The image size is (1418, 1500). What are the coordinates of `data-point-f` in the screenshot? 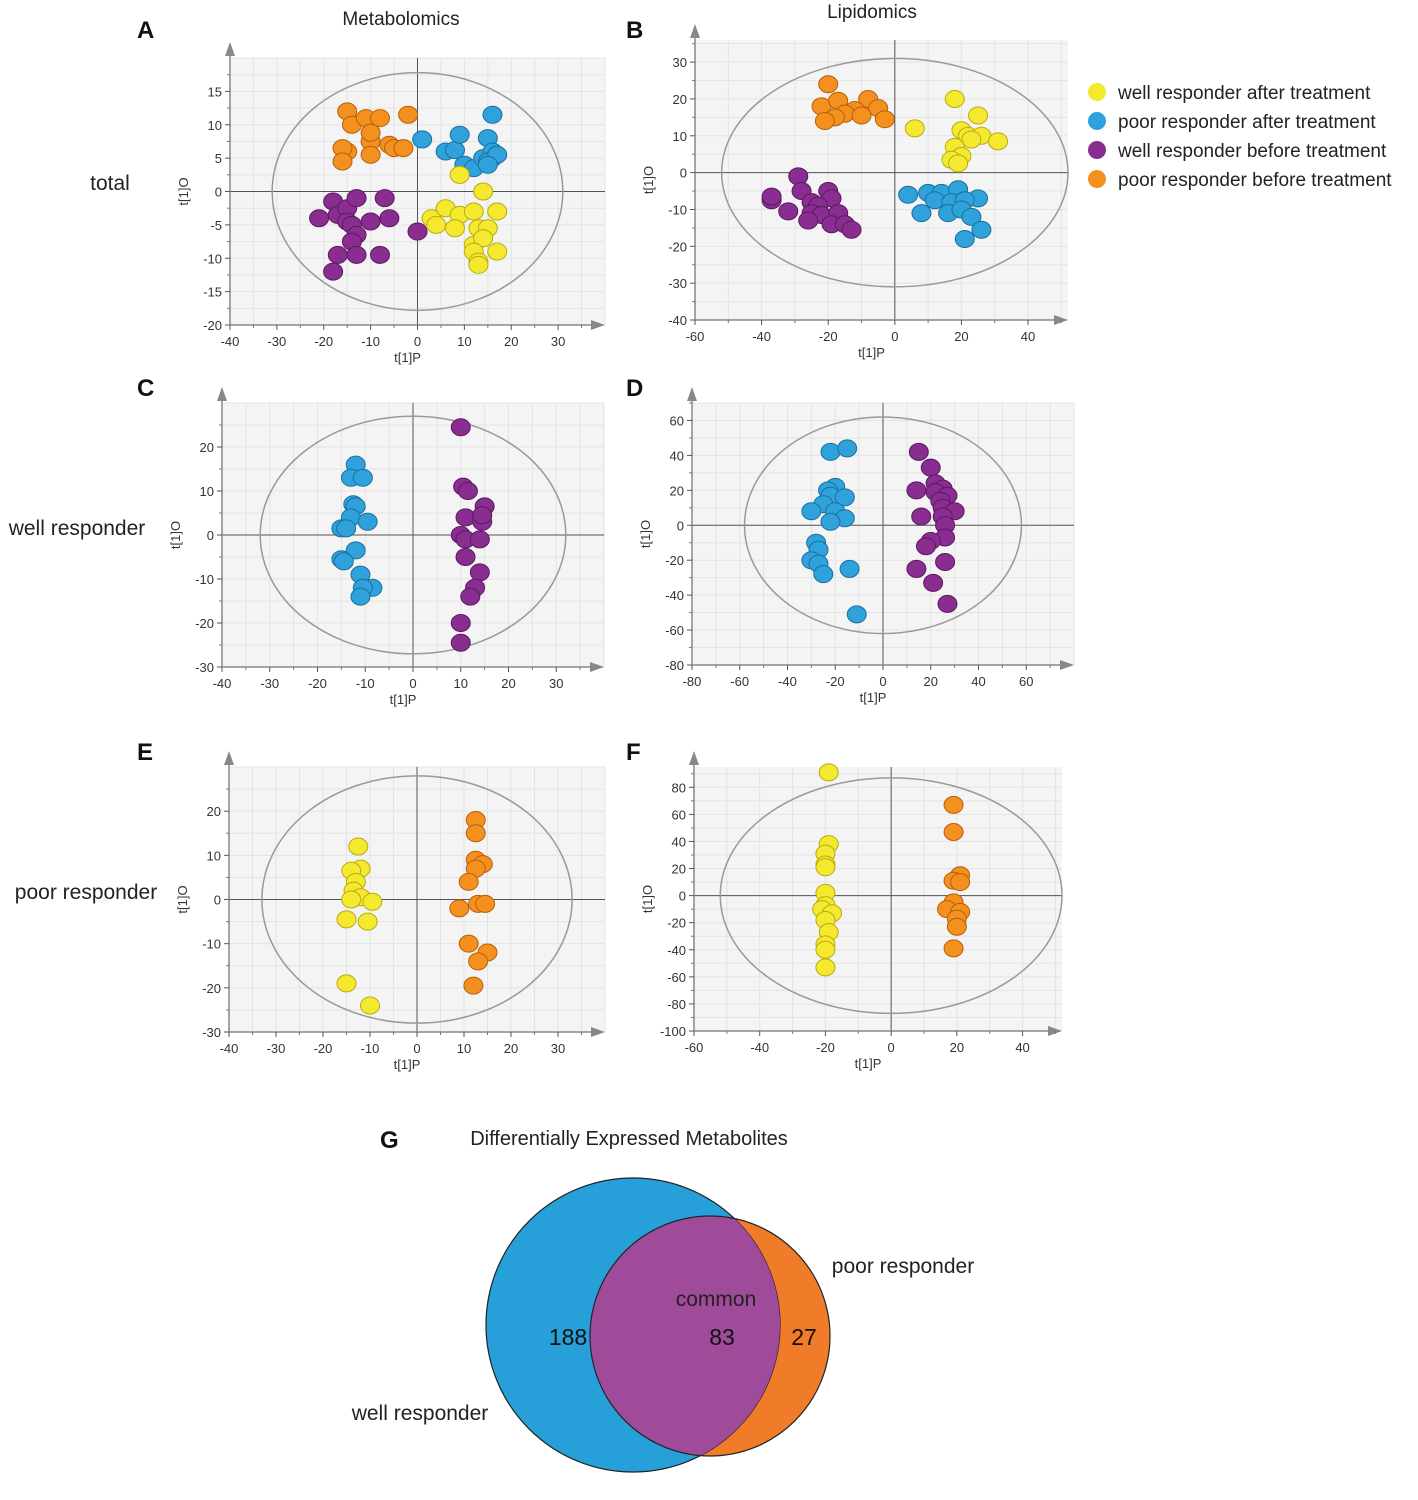 It's located at (825, 949).